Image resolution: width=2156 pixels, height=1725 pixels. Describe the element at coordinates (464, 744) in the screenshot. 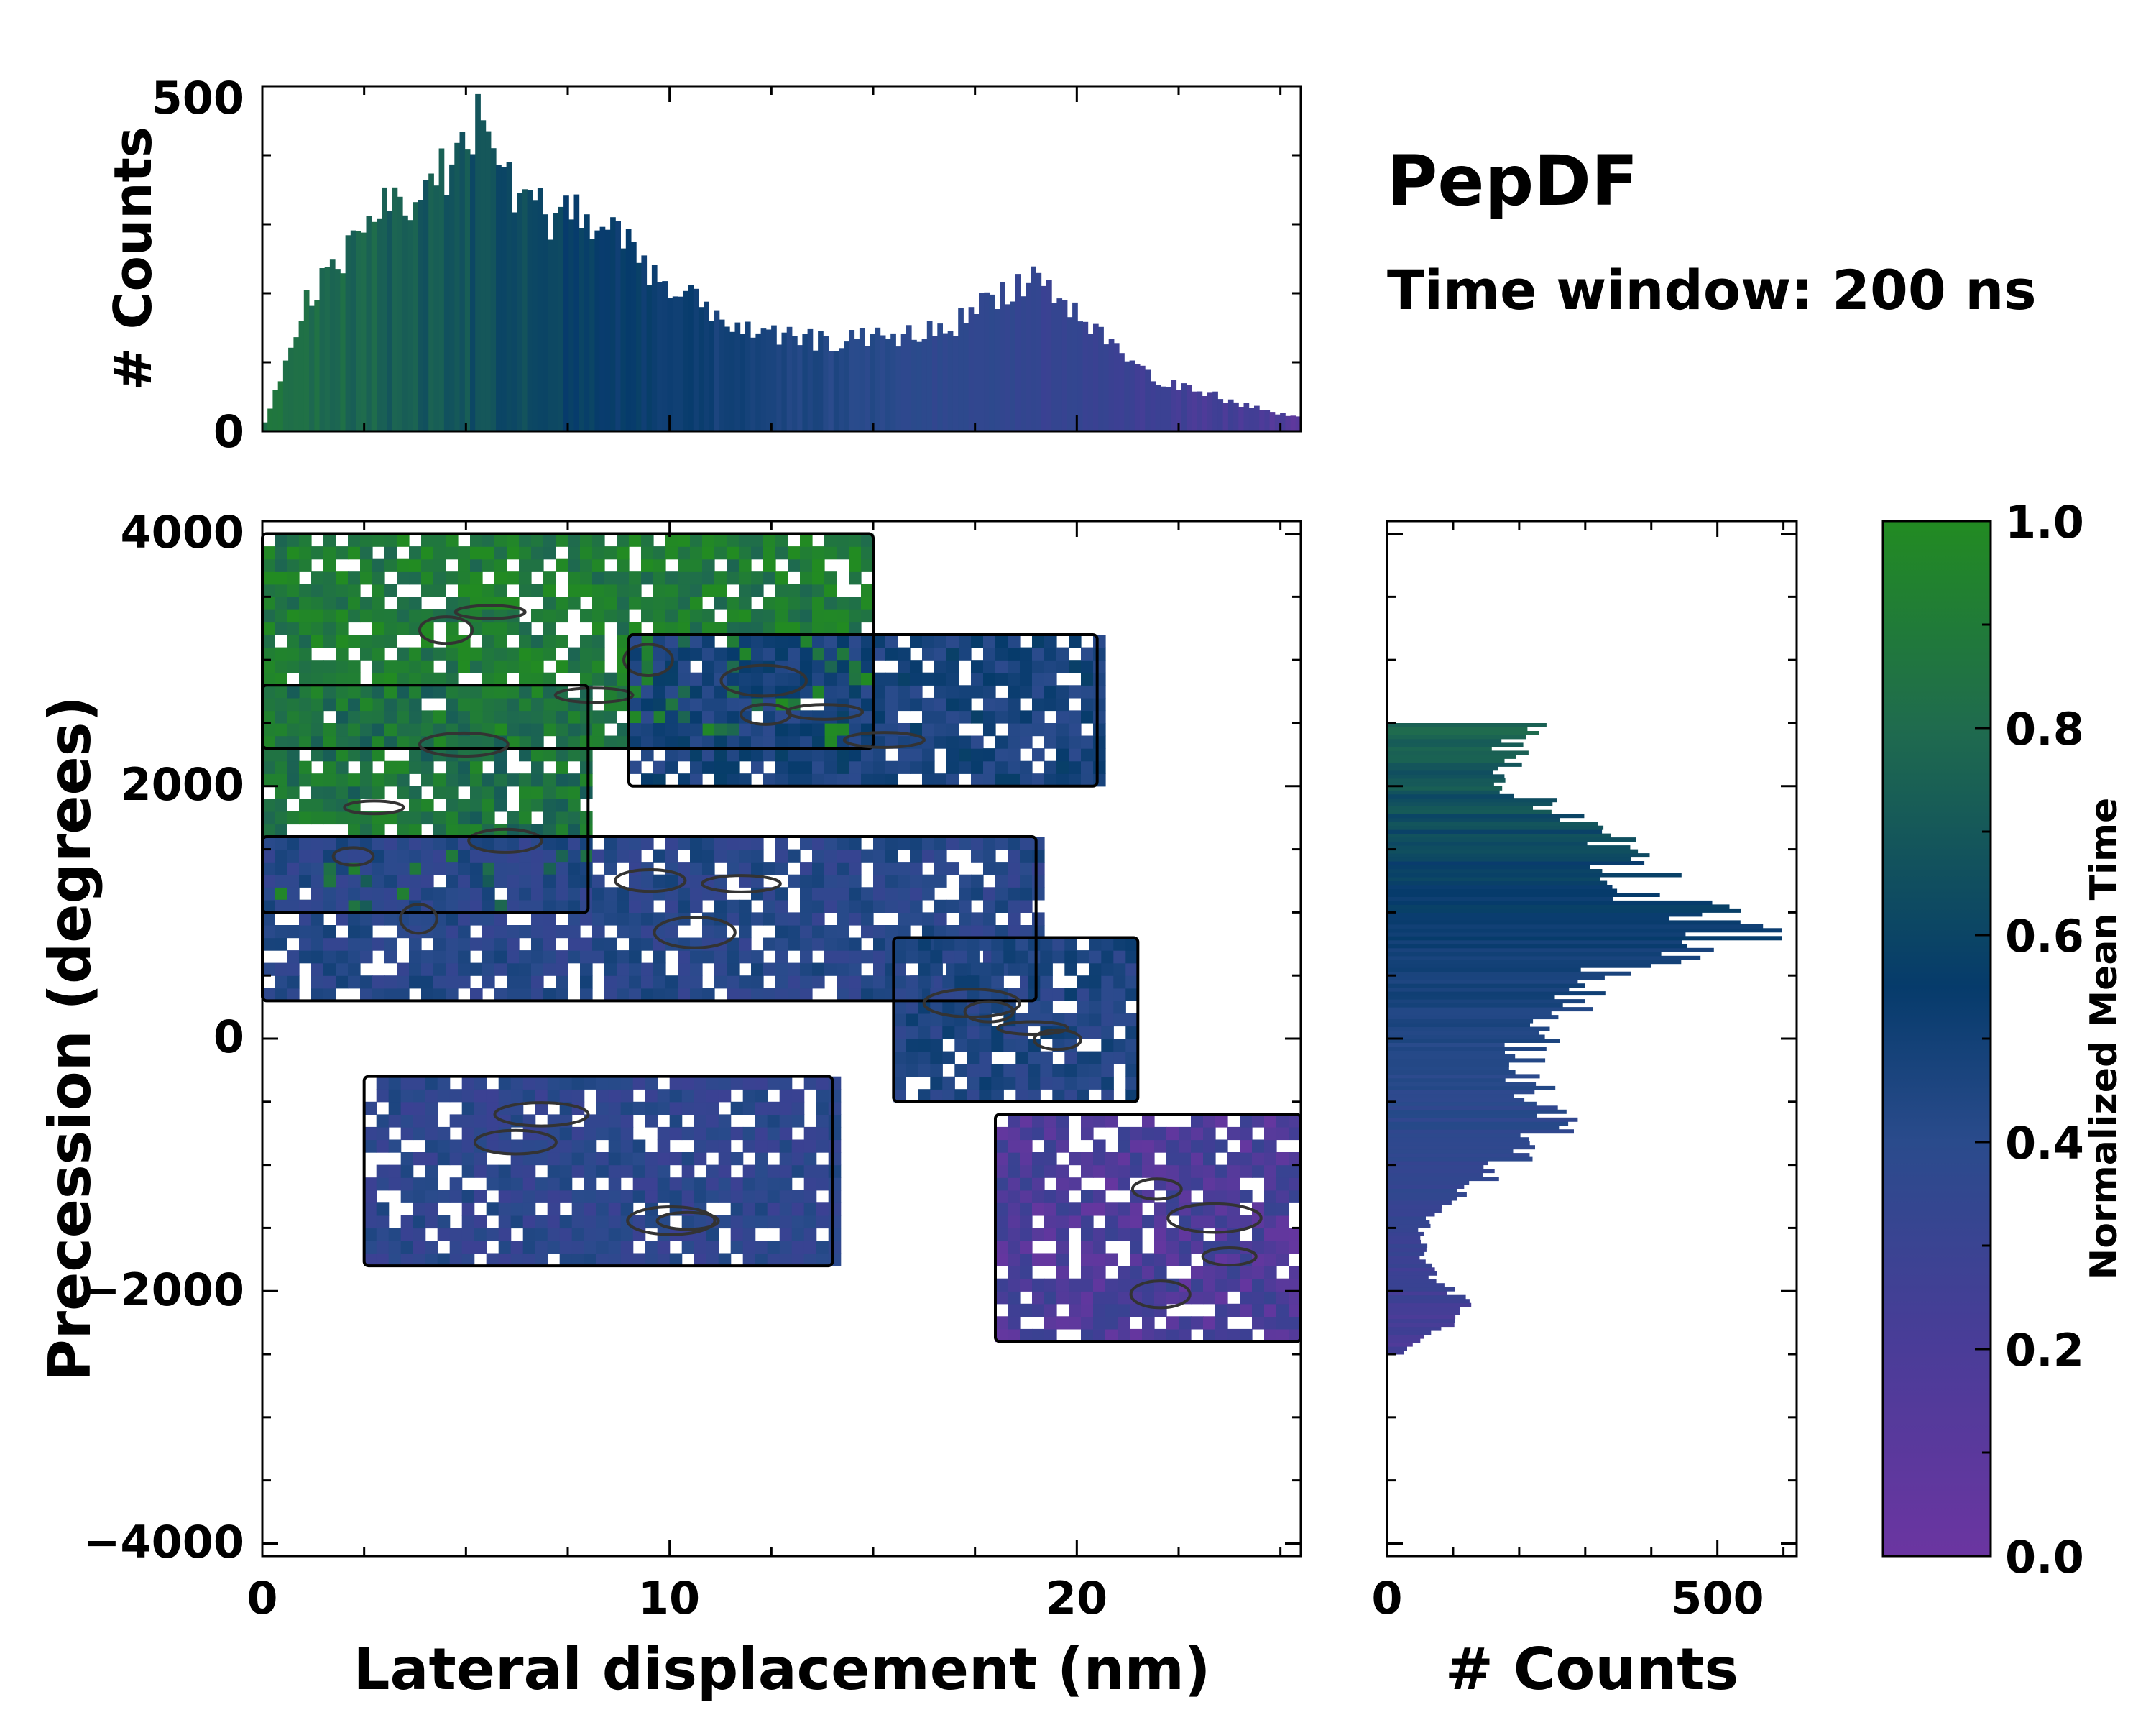

I see `density-contour` at that location.